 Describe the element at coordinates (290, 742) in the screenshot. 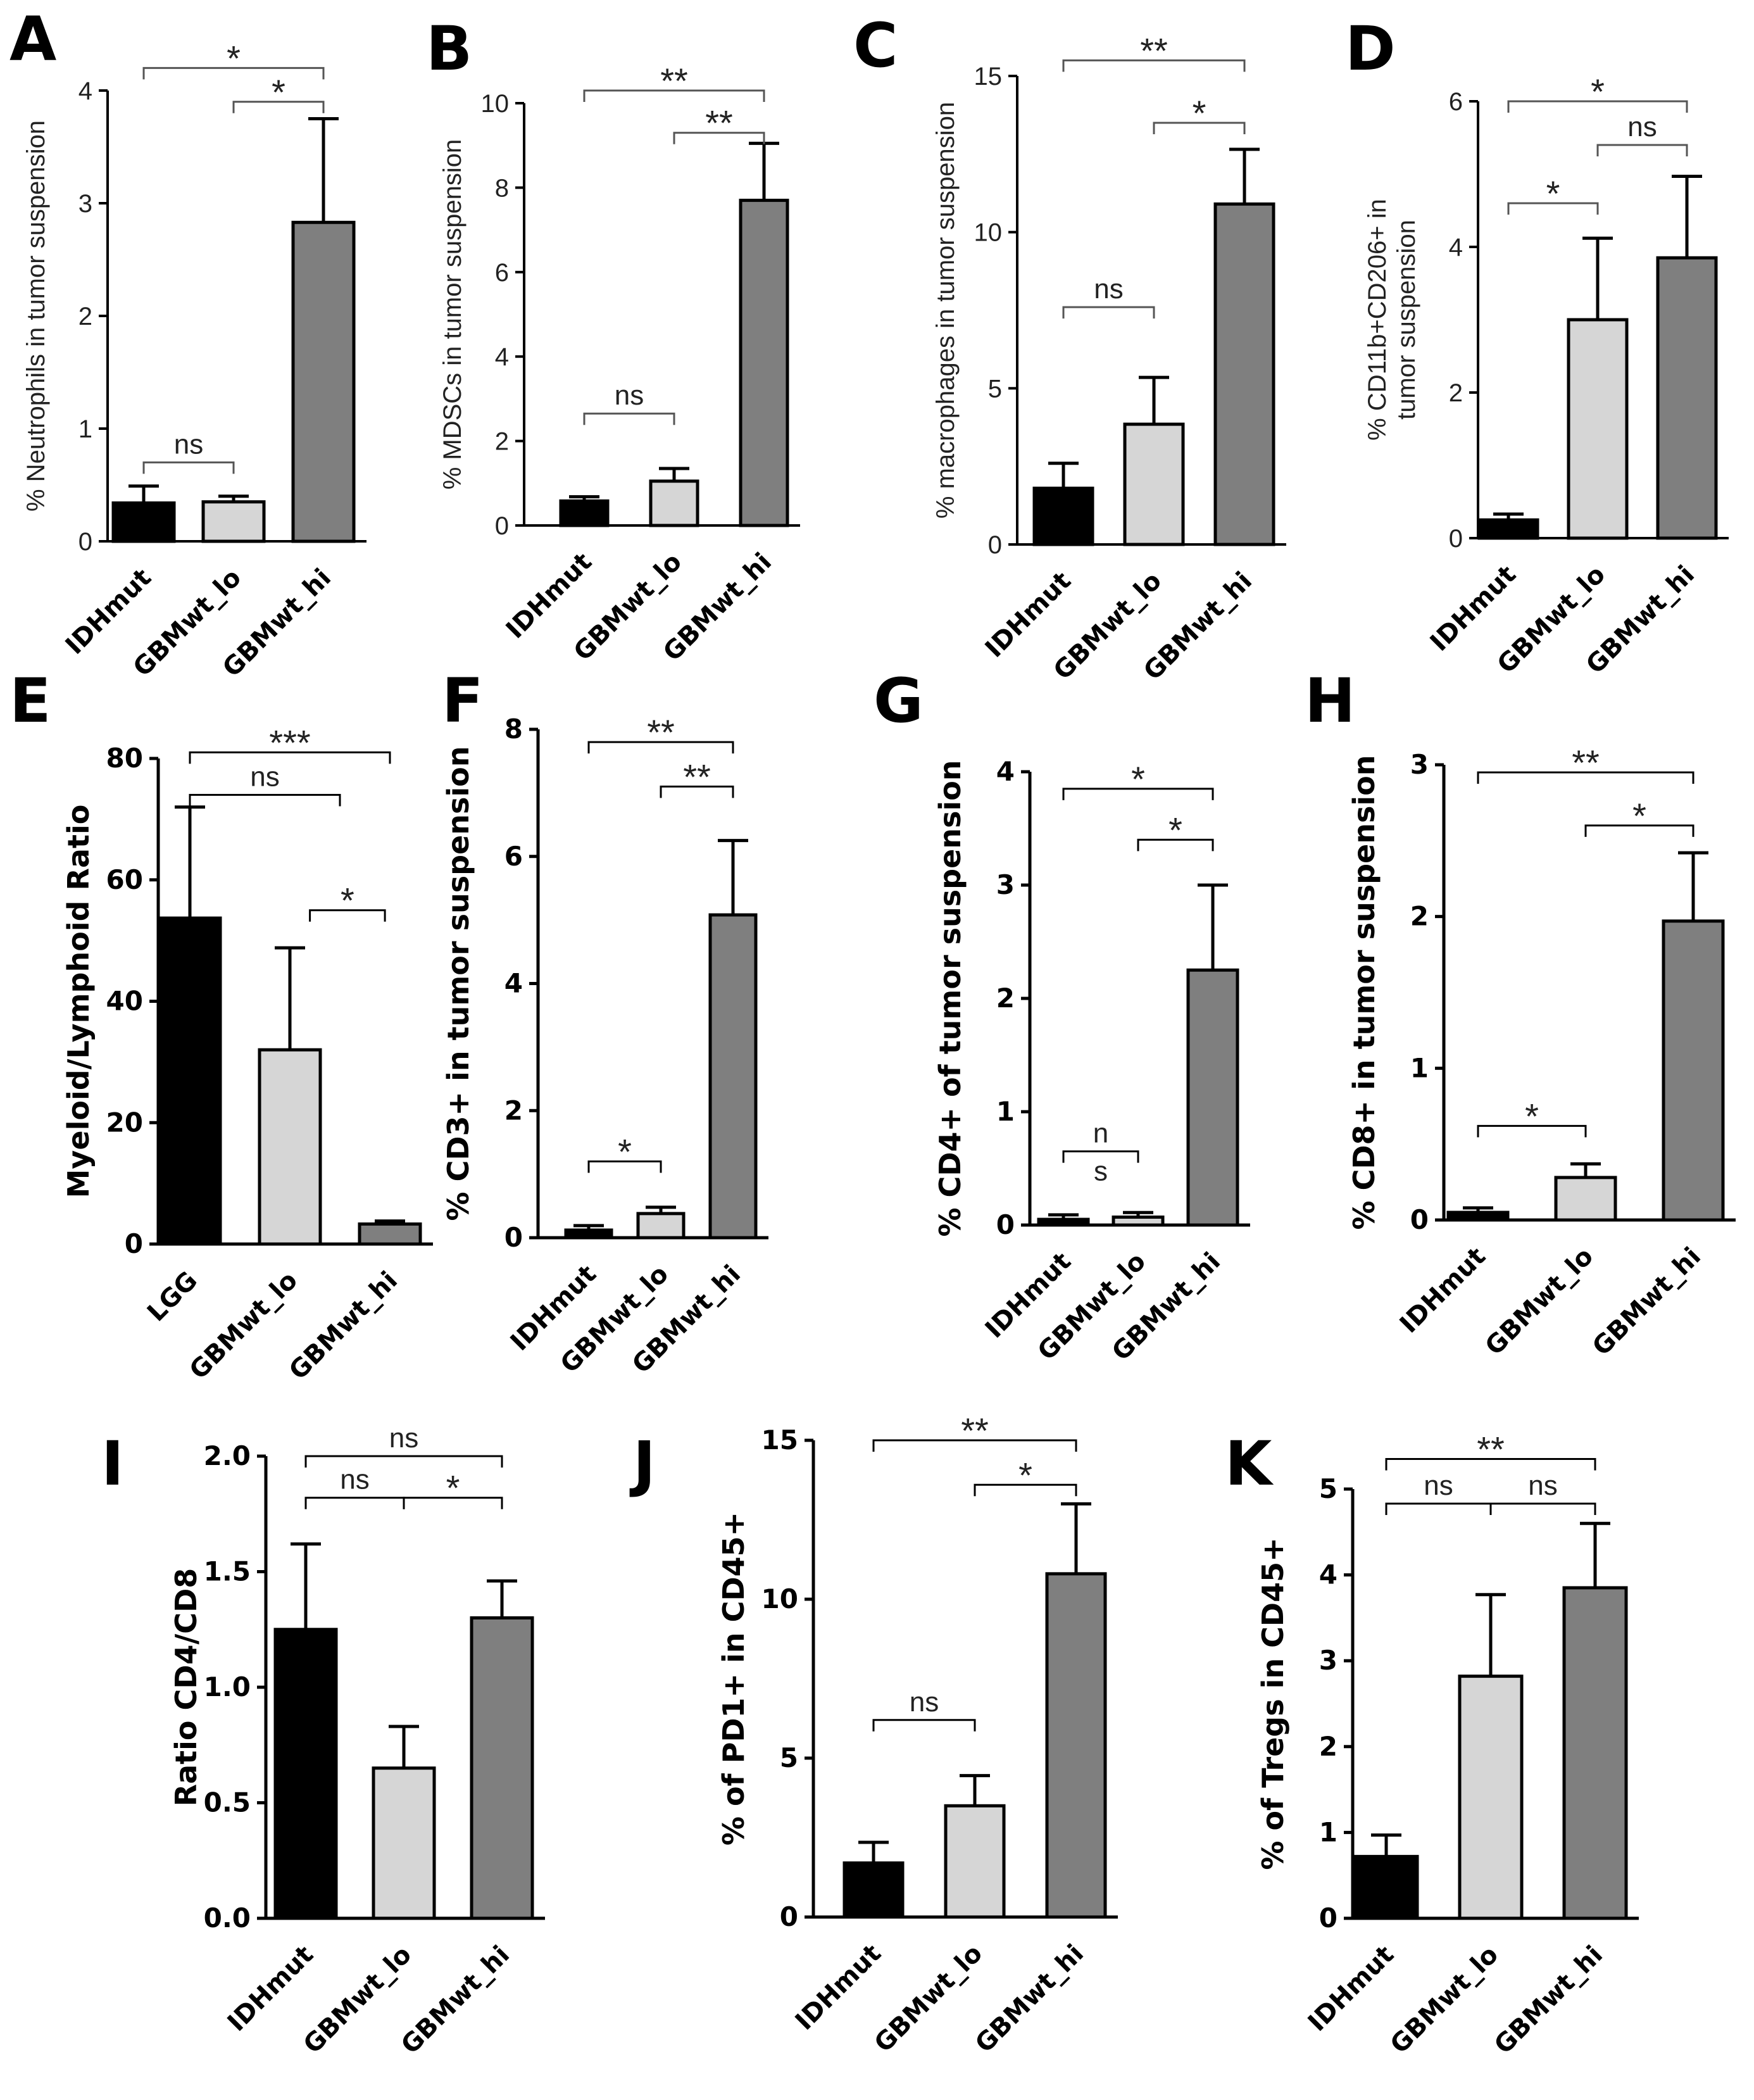

I see `significance-label: ***` at that location.